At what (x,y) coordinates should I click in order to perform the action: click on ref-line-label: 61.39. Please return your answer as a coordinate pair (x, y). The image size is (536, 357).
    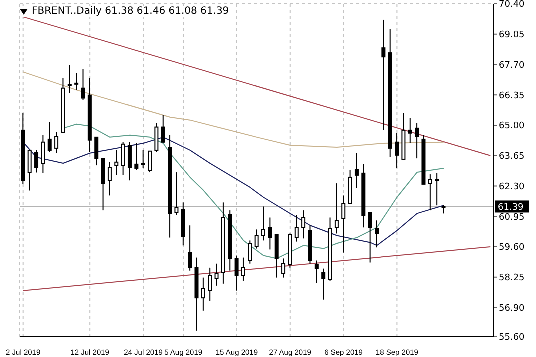
    Looking at the image, I should click on (511, 208).